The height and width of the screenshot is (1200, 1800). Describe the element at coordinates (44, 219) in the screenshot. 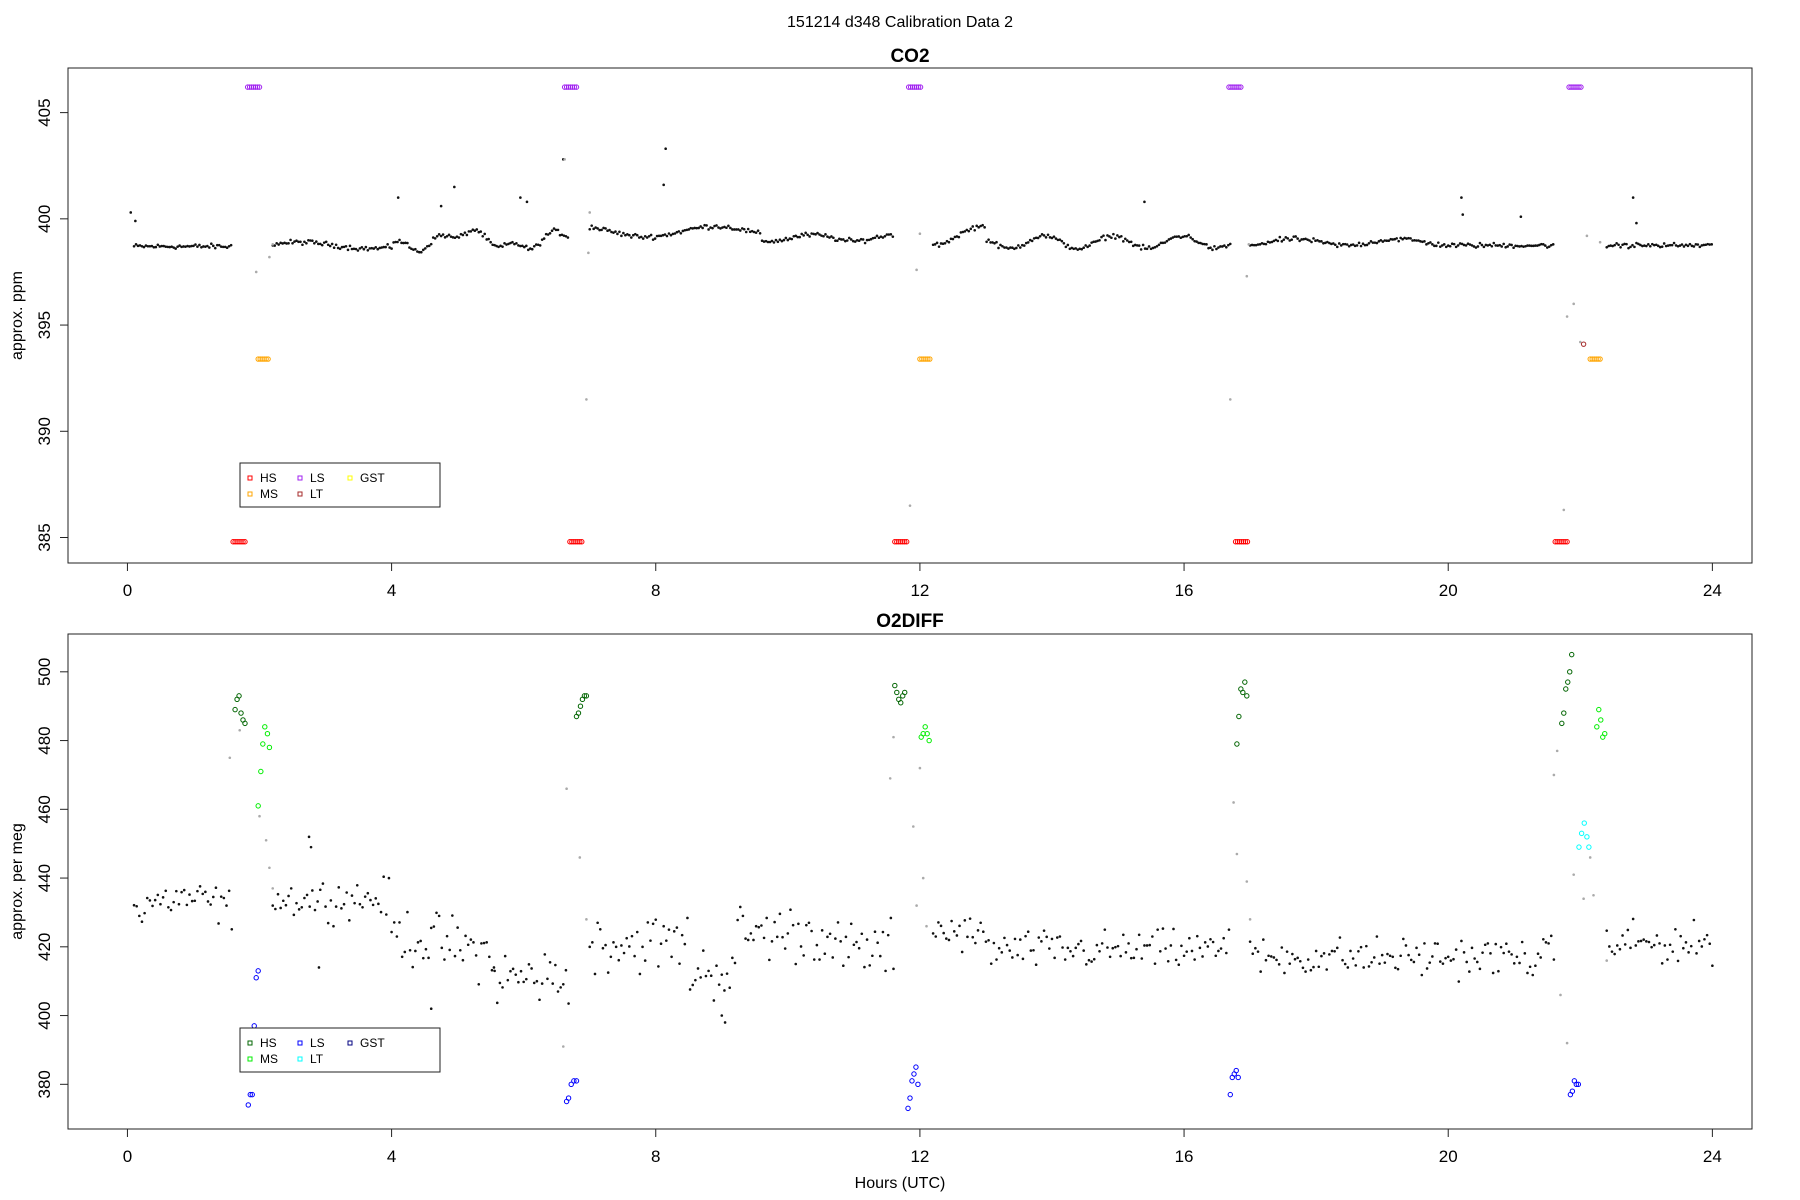

I see `y-tick-label: 400` at that location.